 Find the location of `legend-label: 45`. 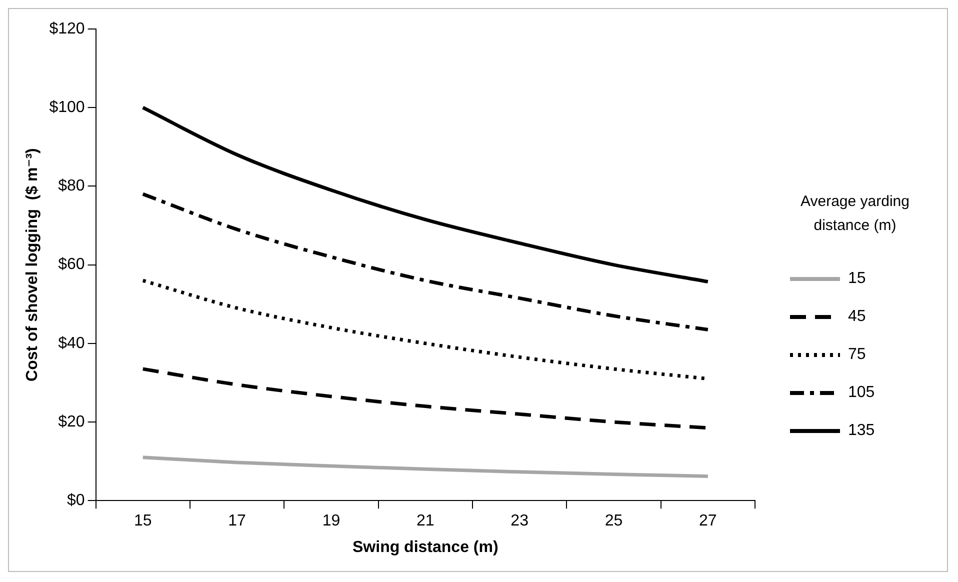

legend-label: 45 is located at coordinates (857, 317).